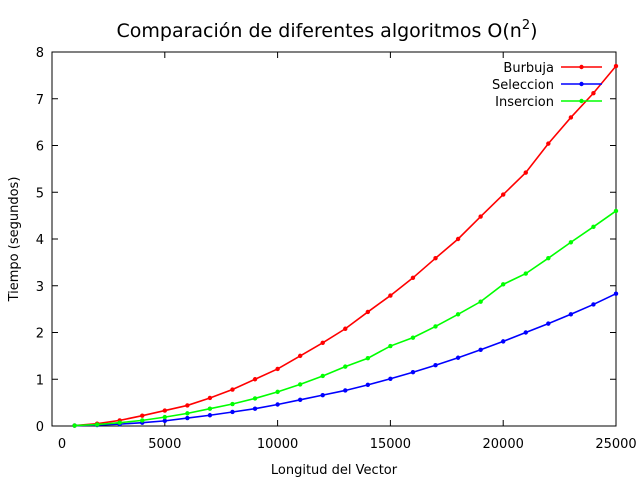 The image size is (640, 480). What do you see at coordinates (277, 444) in the screenshot?
I see `x-tick-label: 10000` at bounding box center [277, 444].